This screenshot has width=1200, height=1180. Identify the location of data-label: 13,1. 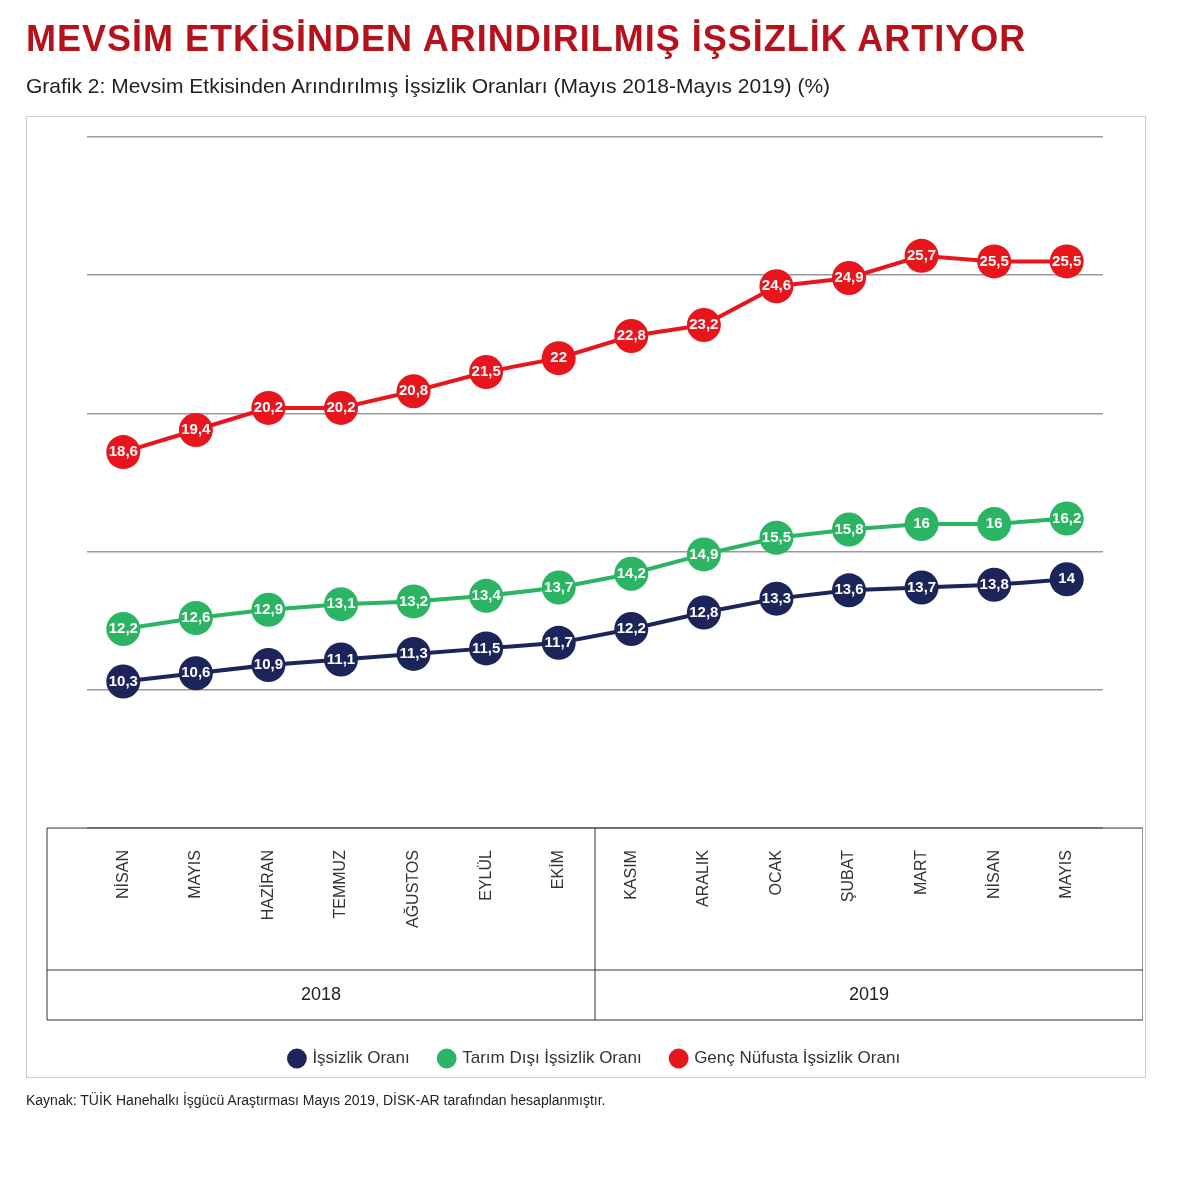
(341, 603).